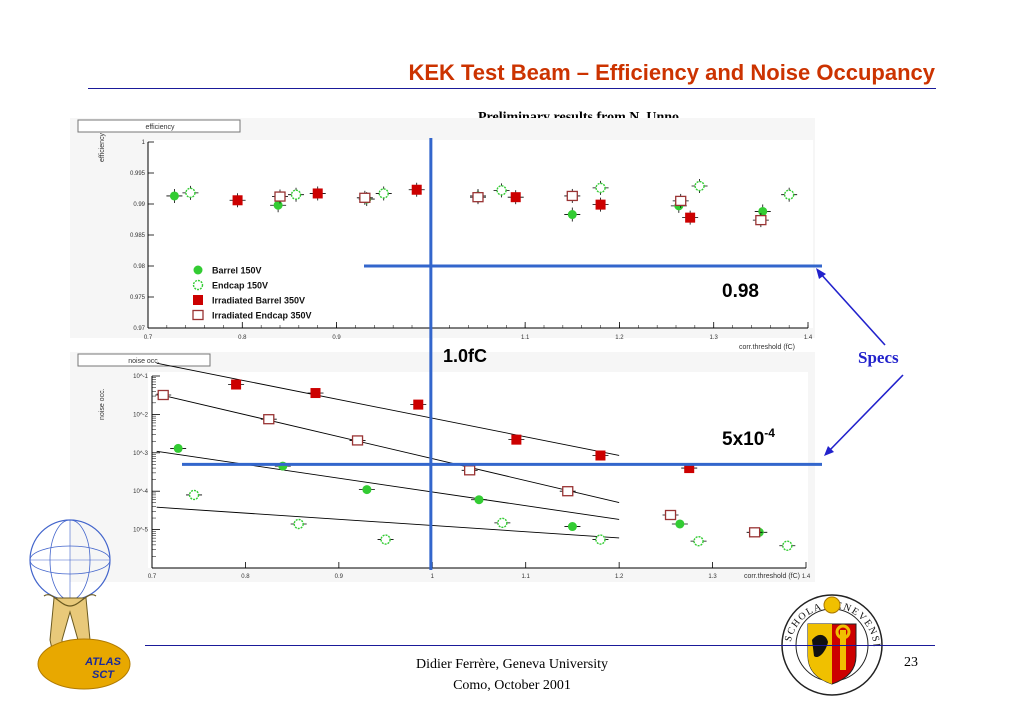 The image size is (1023, 708). Describe the element at coordinates (911, 662) in the screenshot. I see `page-number: 23` at that location.